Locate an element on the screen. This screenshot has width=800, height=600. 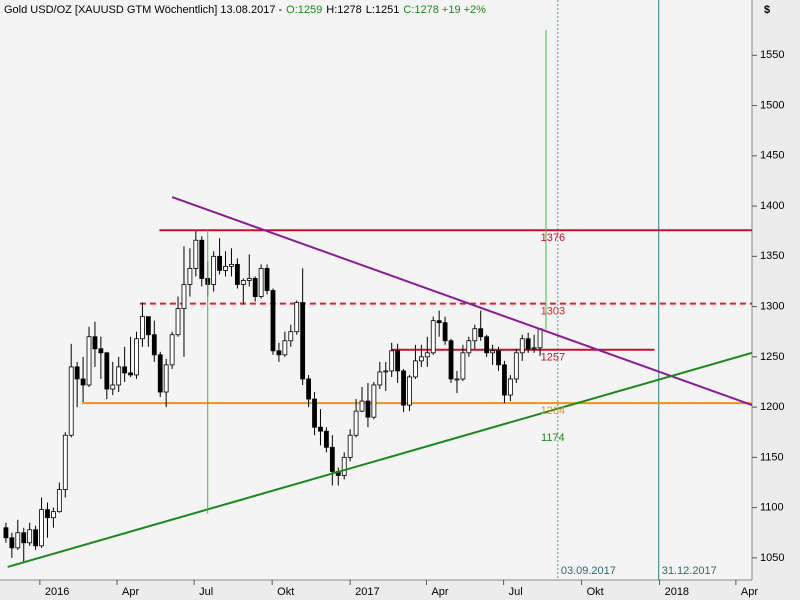
trend-label: 1174 is located at coordinates (553, 438).